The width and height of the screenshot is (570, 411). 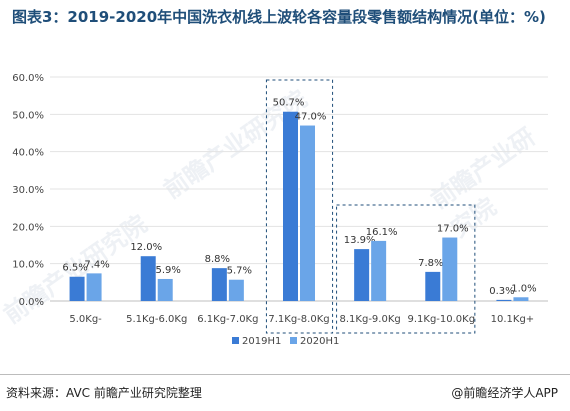 I want to click on data-label: 5.7%, so click(x=239, y=271).